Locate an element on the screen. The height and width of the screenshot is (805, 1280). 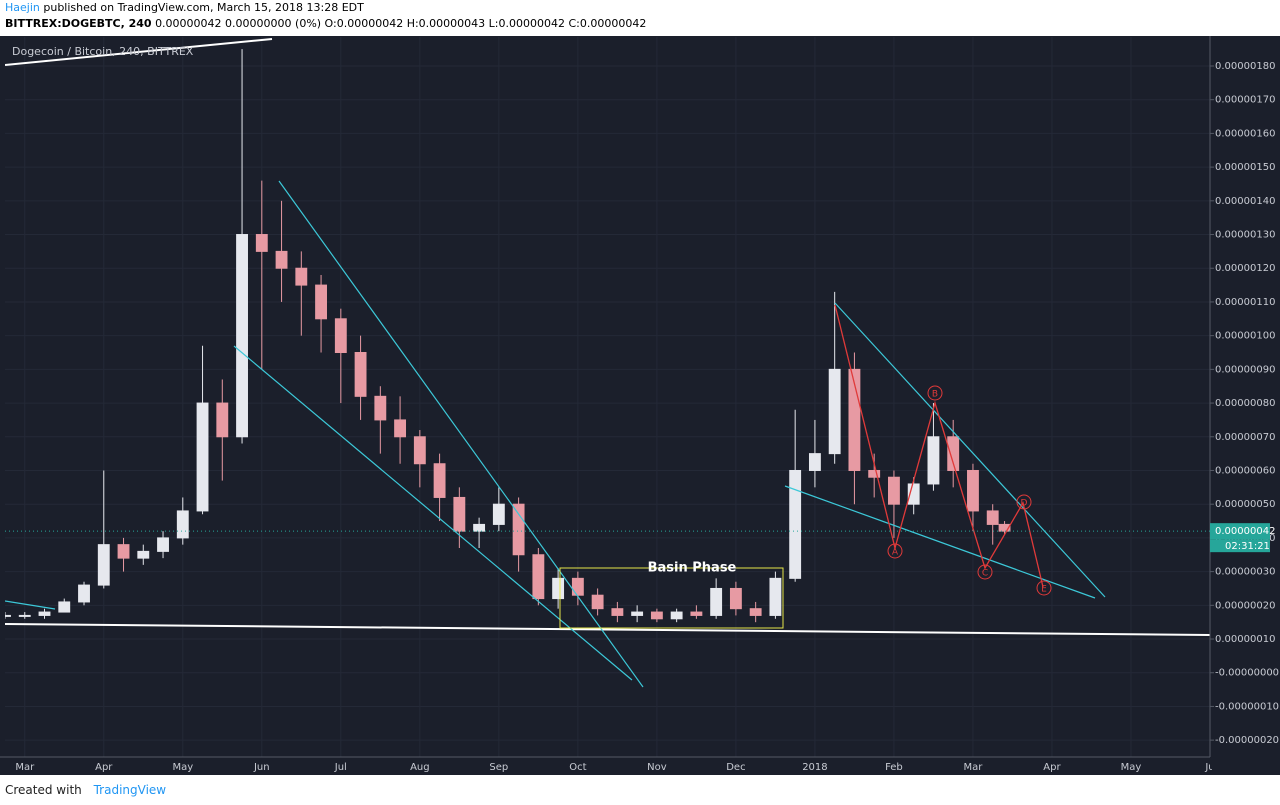
author: Haejin is located at coordinates (22, 7).